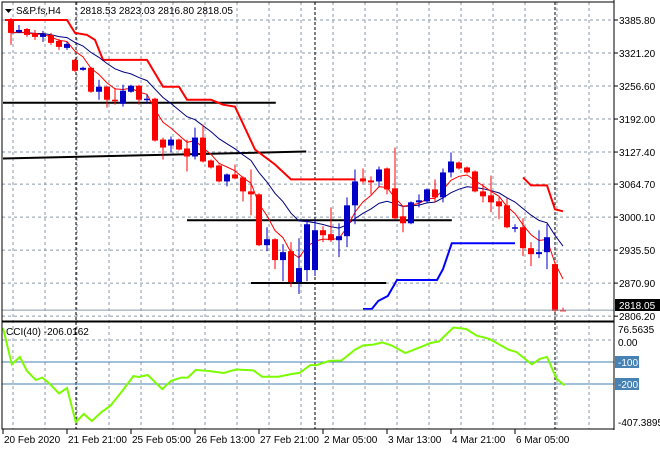  I want to click on time-label: 21 Feb 21:00, so click(97, 440).